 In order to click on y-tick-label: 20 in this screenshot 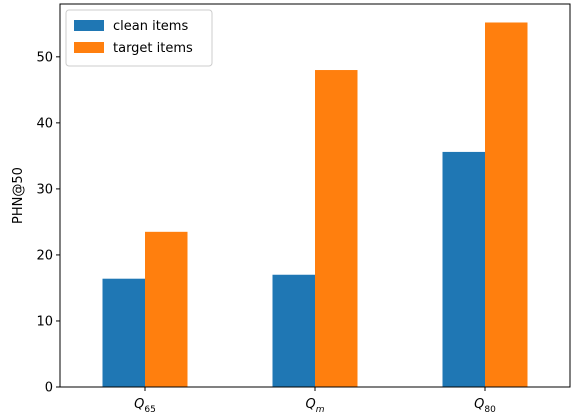, I will do `click(44, 255)`.